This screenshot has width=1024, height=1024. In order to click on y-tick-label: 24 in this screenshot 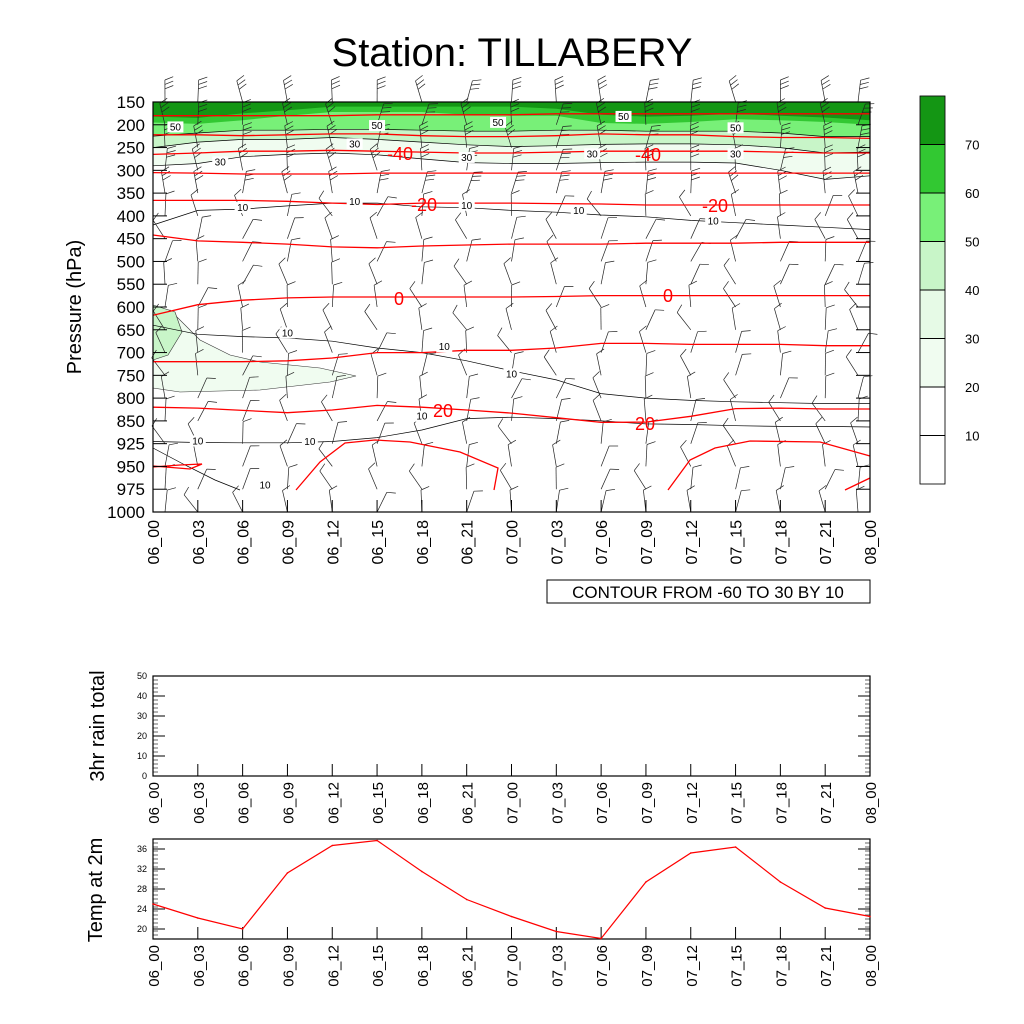, I will do `click(142, 909)`.